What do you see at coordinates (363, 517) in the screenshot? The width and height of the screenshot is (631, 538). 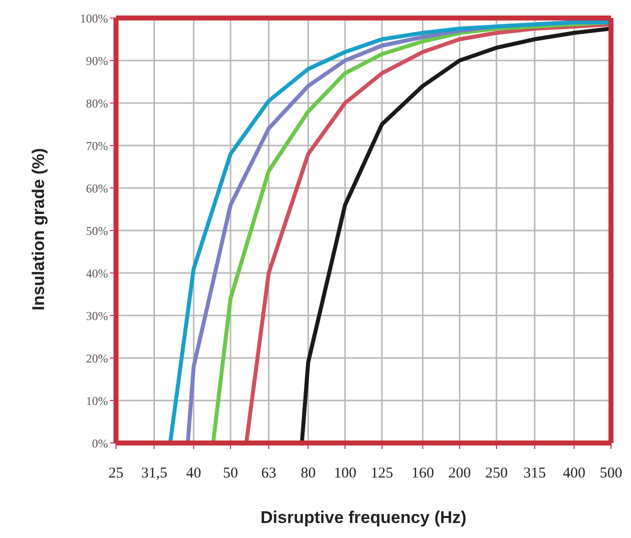 I see `x-axis-title: Disruptive frequency (Hz)` at bounding box center [363, 517].